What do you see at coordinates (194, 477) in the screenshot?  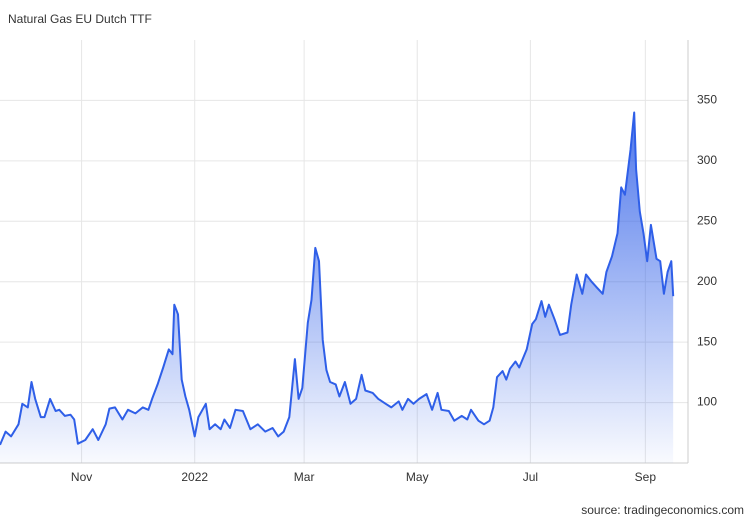 I see `x-tick-label: 2022` at bounding box center [194, 477].